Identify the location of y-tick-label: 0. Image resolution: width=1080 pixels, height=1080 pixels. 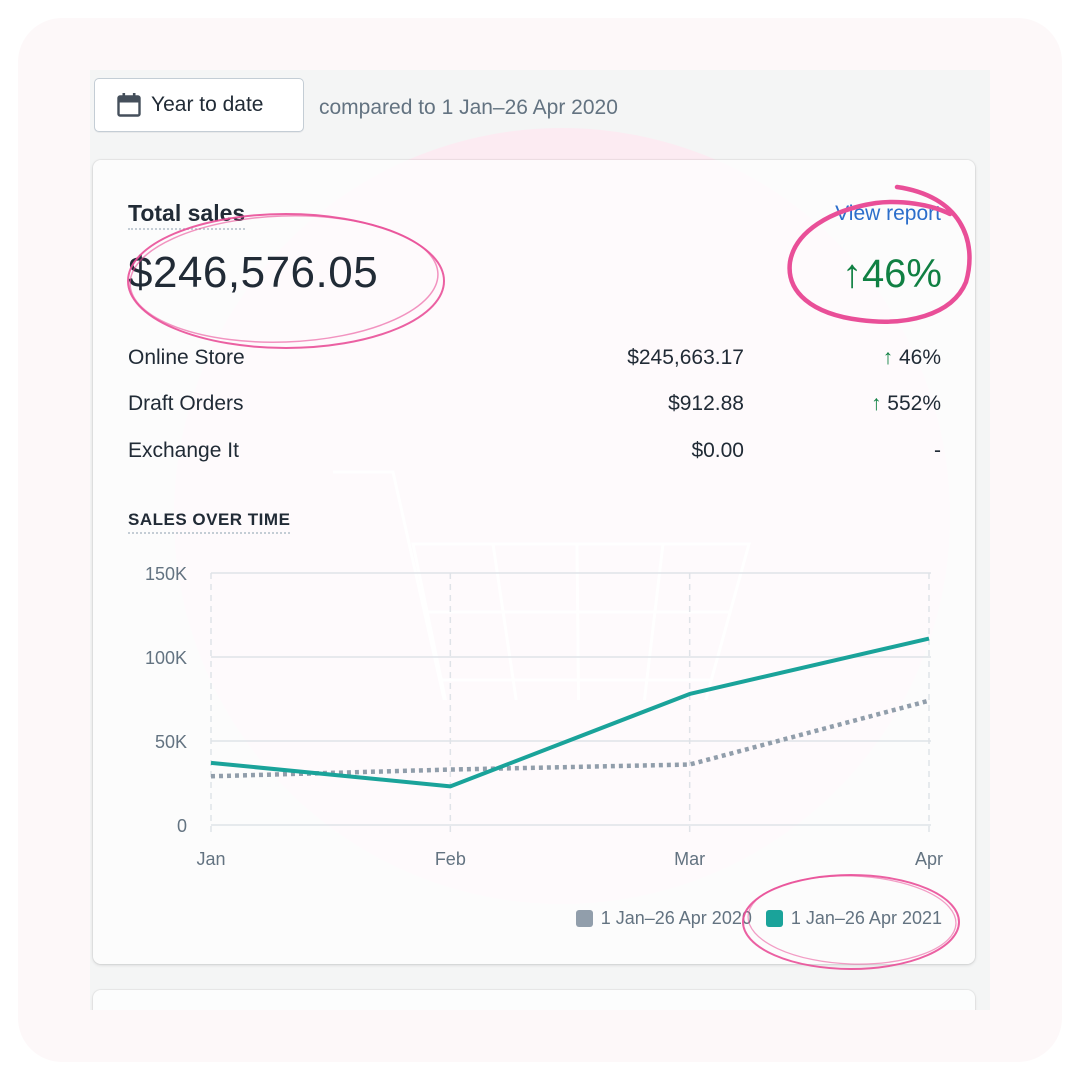
(182, 826).